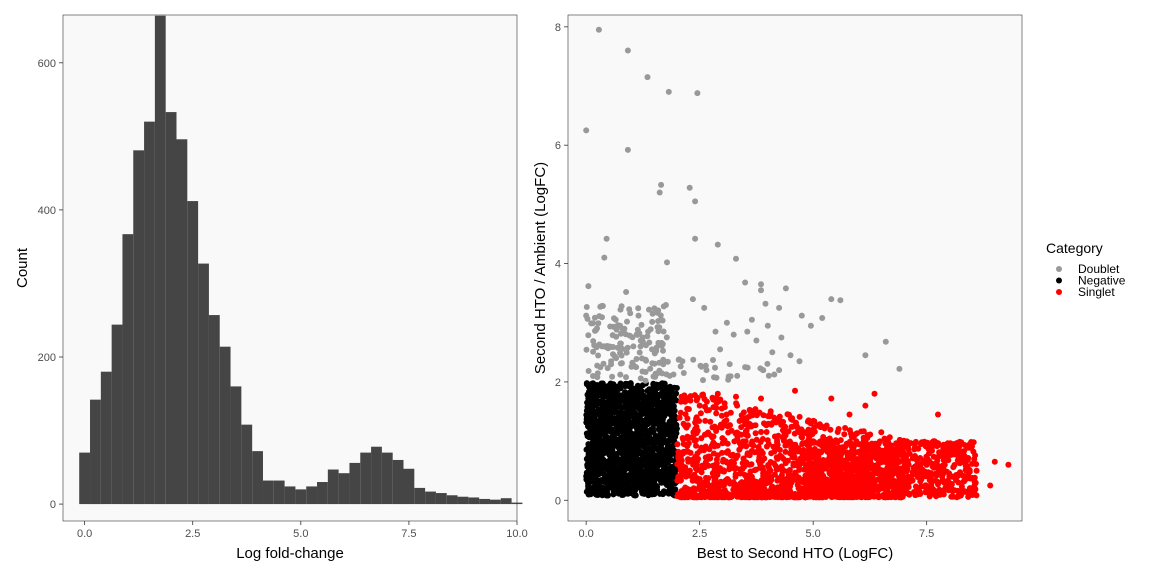 The width and height of the screenshot is (1152, 576). I want to click on legend-key-negative, so click(1059, 280).